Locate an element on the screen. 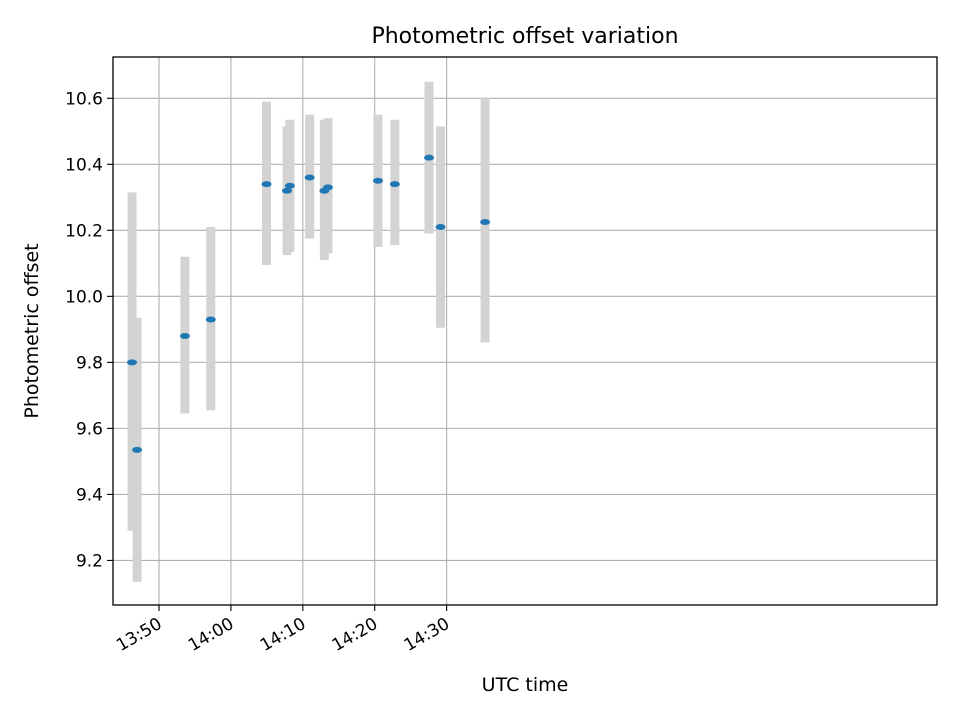  y-tick-label: 9.4 is located at coordinates (89, 495).